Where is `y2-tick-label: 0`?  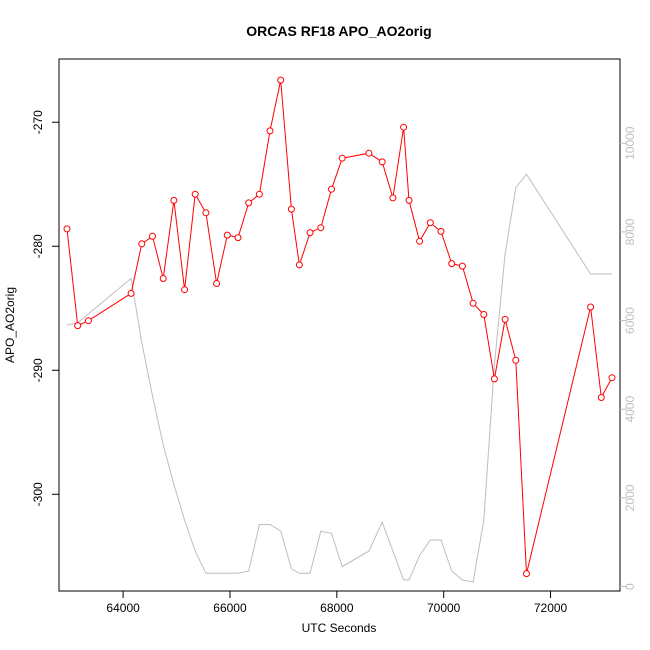 y2-tick-label: 0 is located at coordinates (630, 586).